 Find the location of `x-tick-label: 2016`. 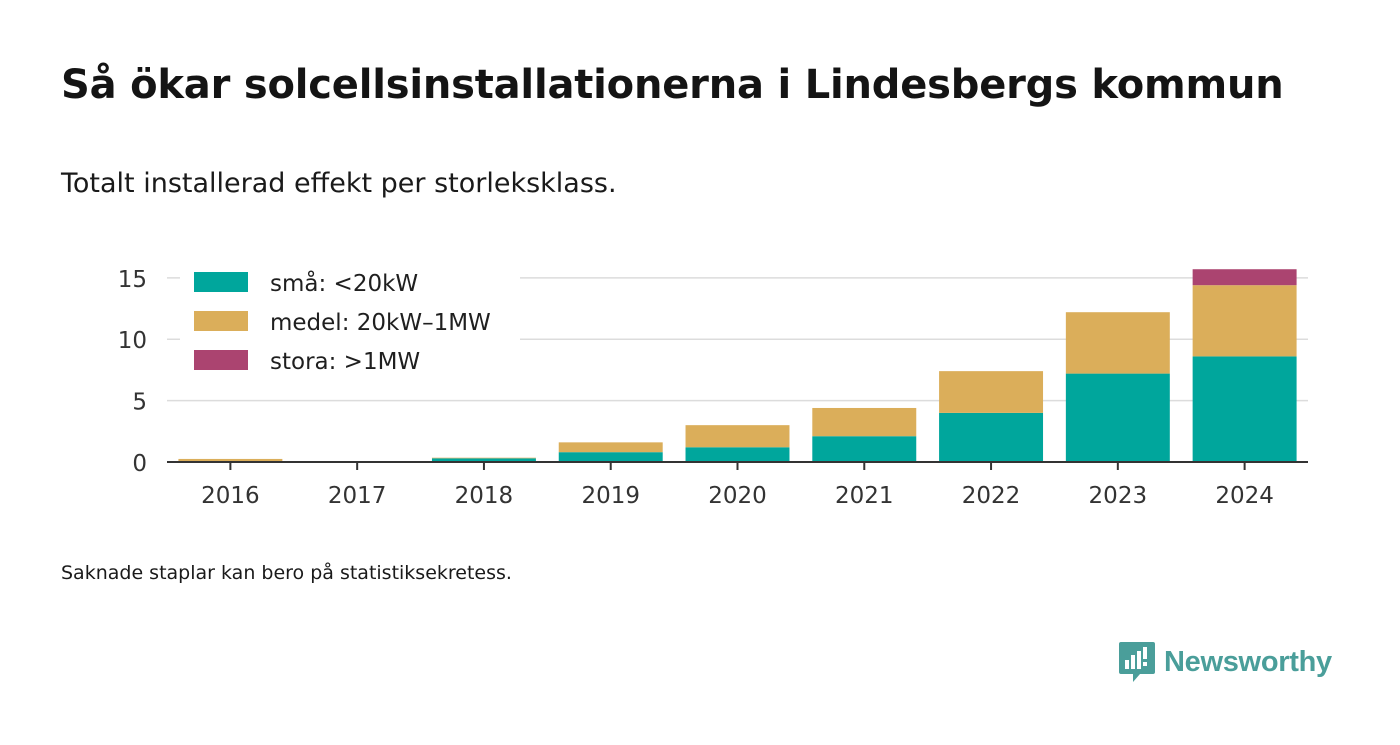

x-tick-label: 2016 is located at coordinates (230, 496).